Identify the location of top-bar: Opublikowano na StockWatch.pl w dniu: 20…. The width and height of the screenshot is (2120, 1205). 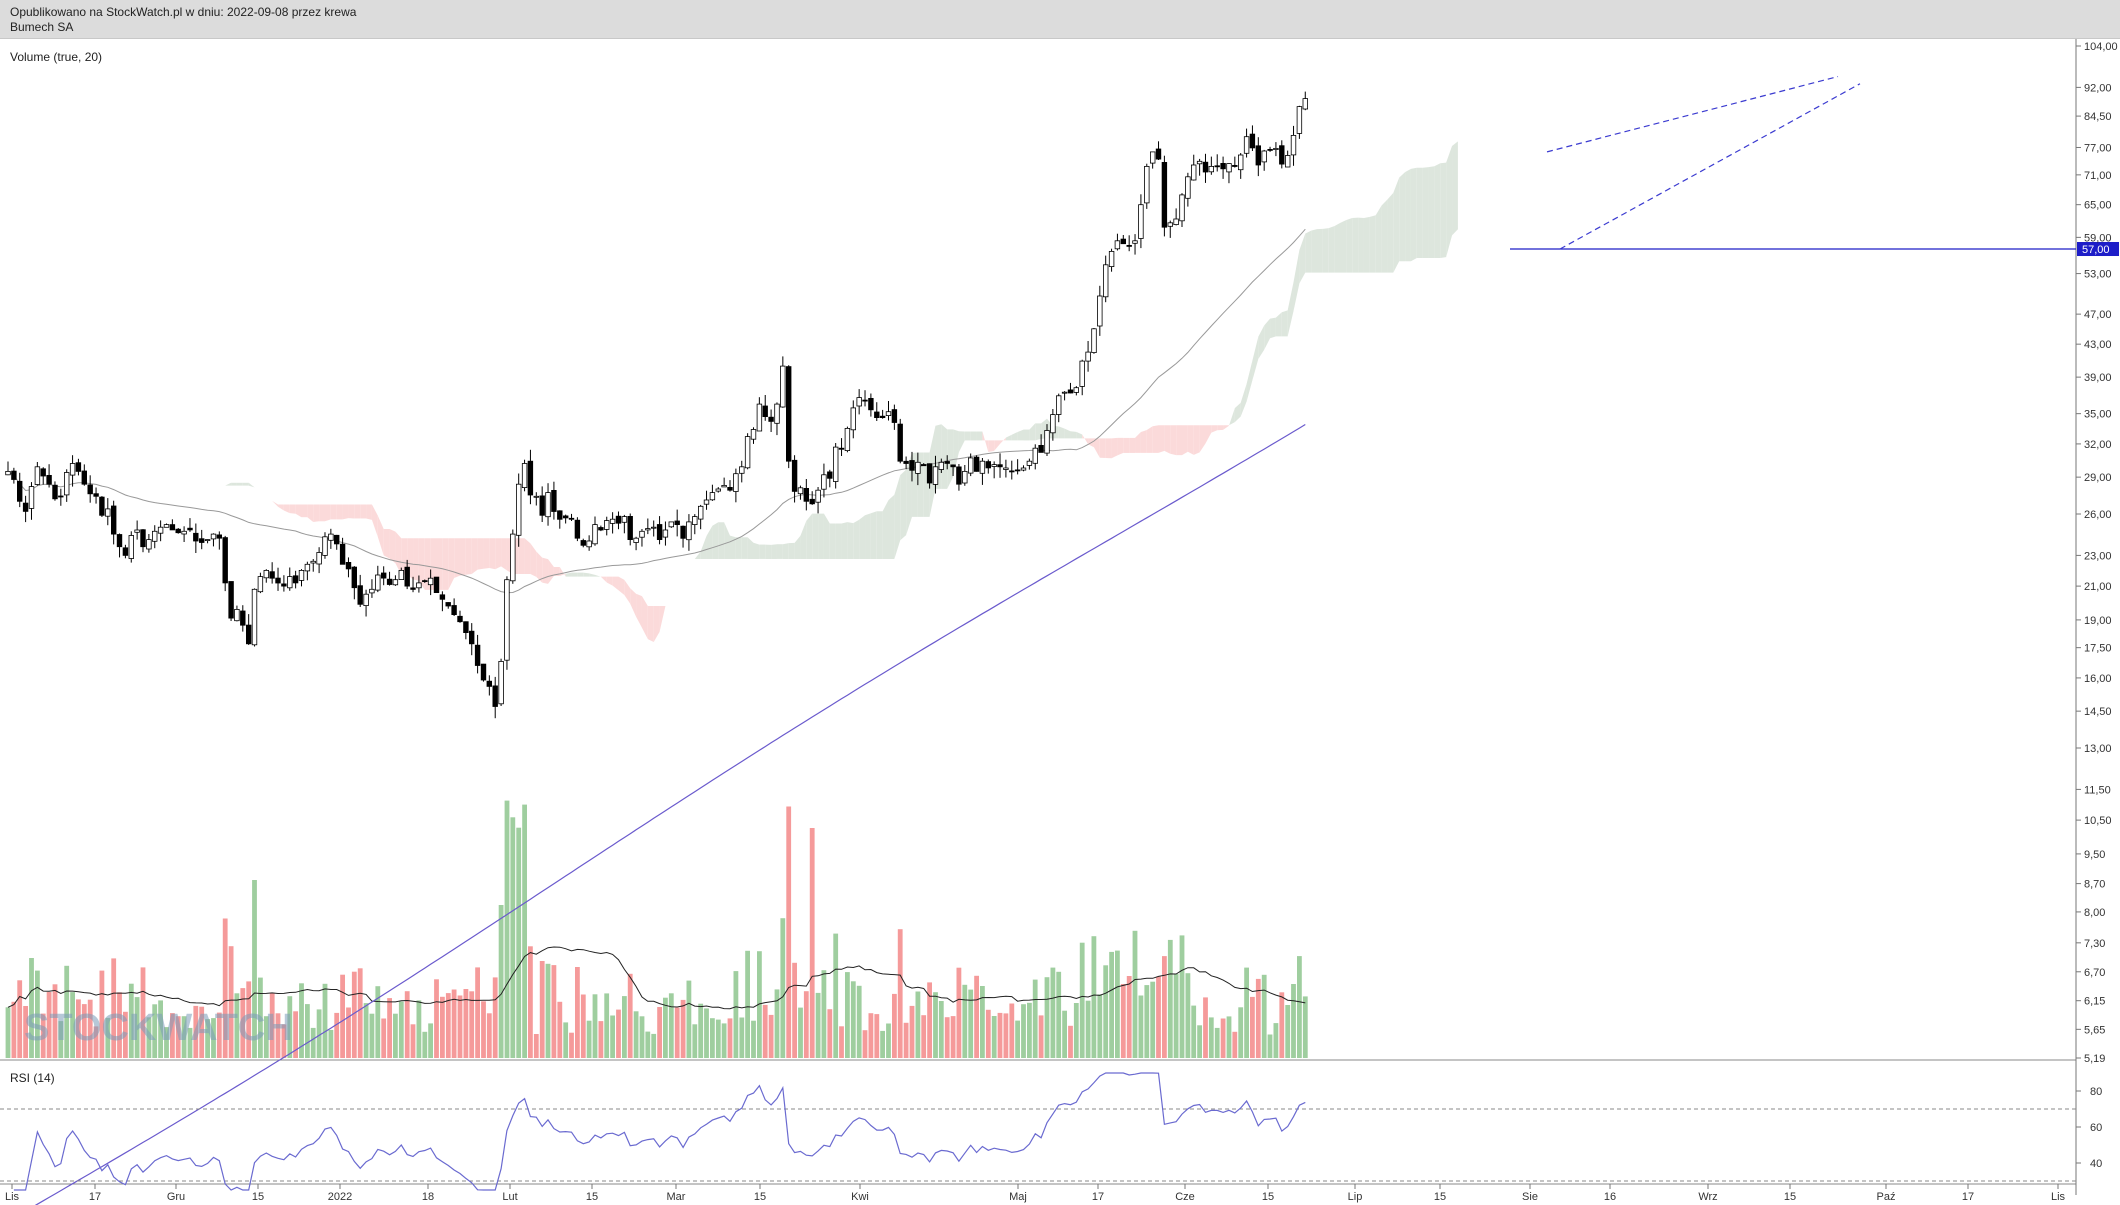
(1060, 19).